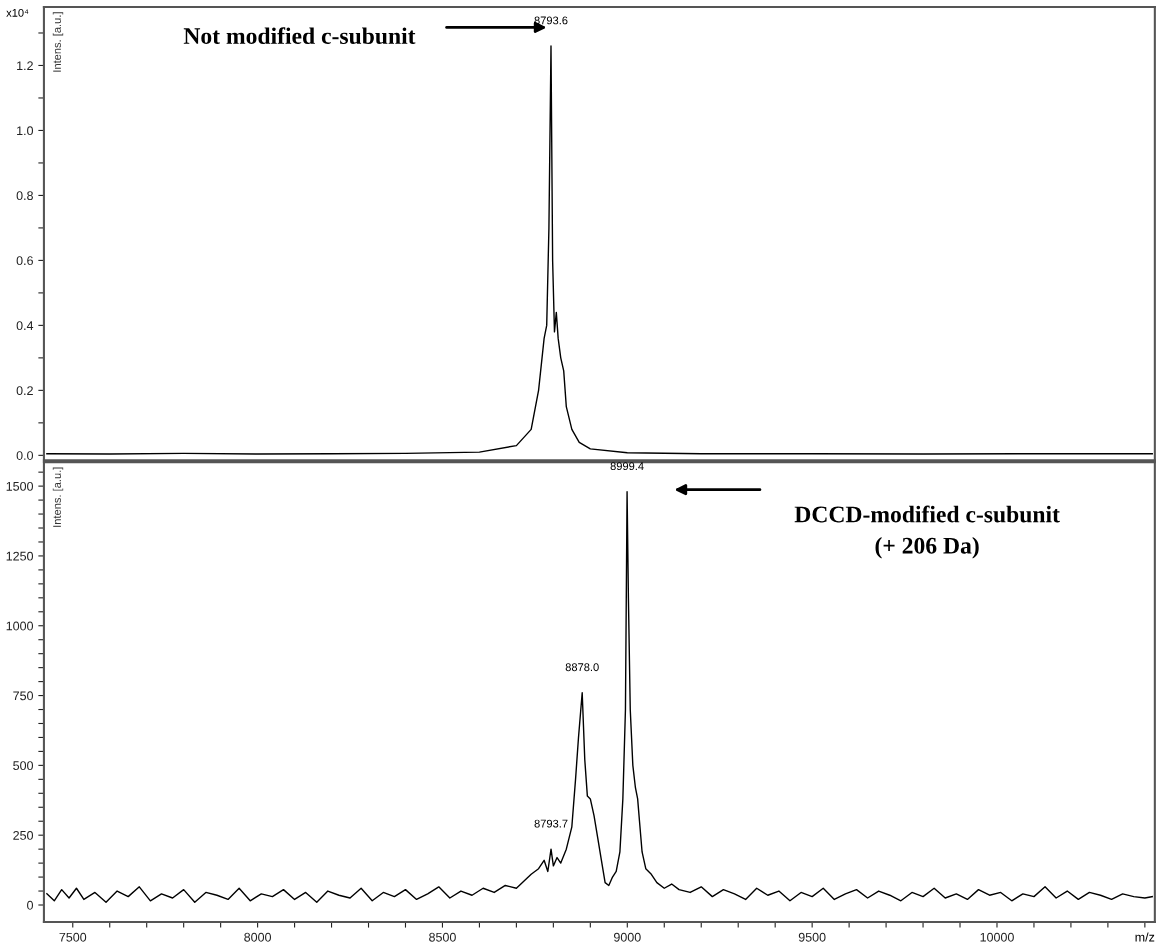 This screenshot has height=945, width=1156. I want to click on annotation: DCCD-modified c-subunit (+ 206 Da), so click(927, 532).